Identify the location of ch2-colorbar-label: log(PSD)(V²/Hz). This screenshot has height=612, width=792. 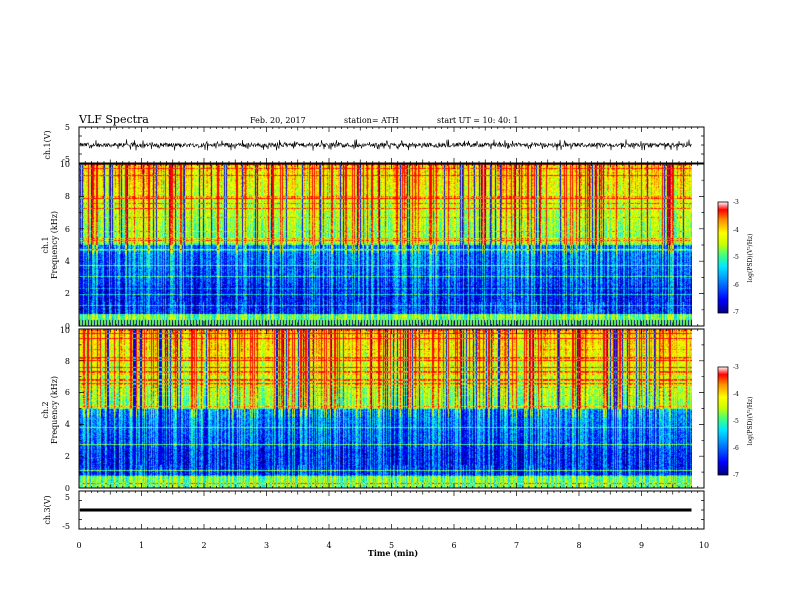
(750, 421).